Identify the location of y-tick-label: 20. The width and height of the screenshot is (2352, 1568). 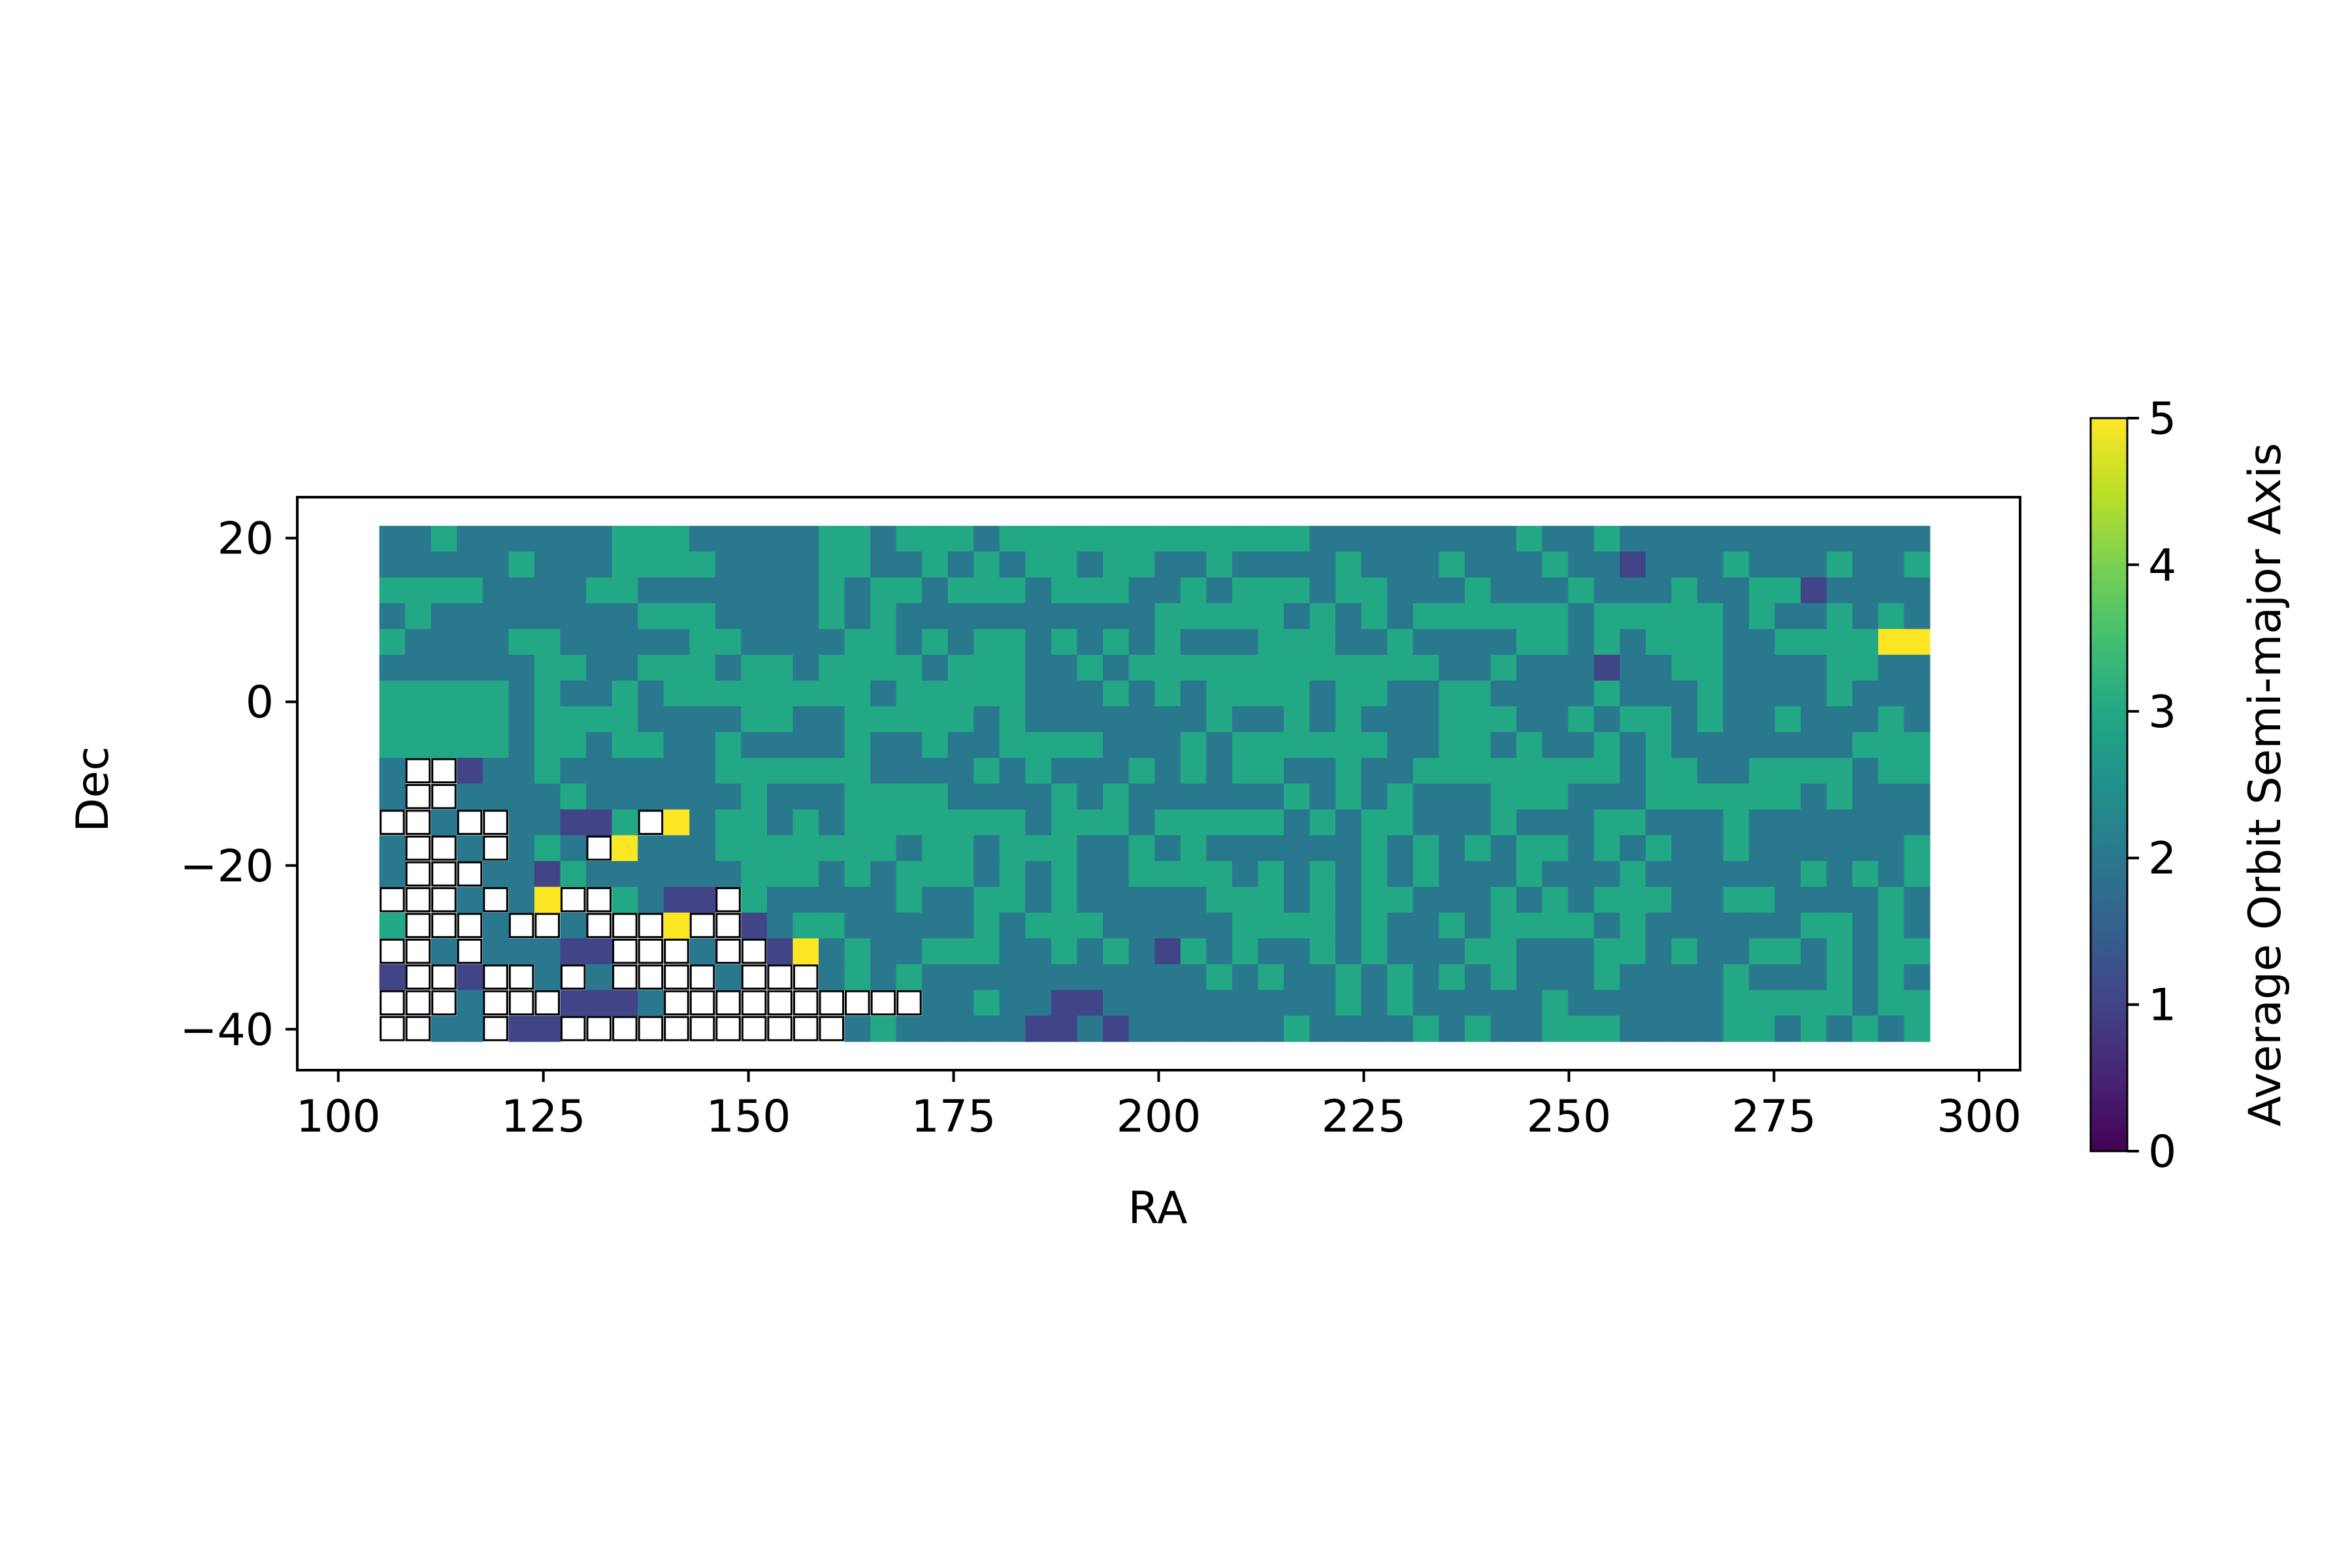
(245, 539).